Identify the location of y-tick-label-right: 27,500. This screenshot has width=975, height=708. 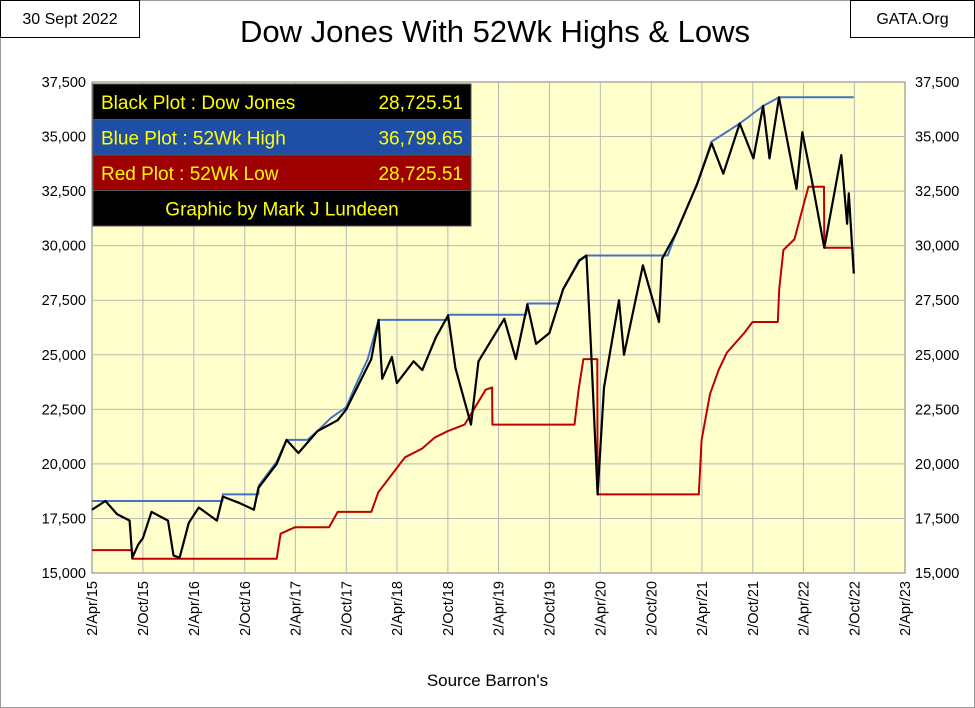
(937, 301).